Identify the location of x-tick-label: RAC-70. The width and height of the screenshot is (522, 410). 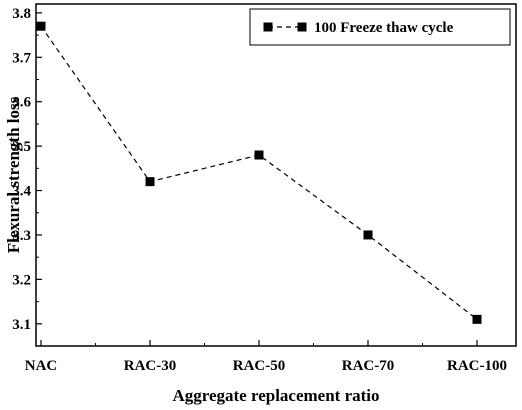
(368, 366).